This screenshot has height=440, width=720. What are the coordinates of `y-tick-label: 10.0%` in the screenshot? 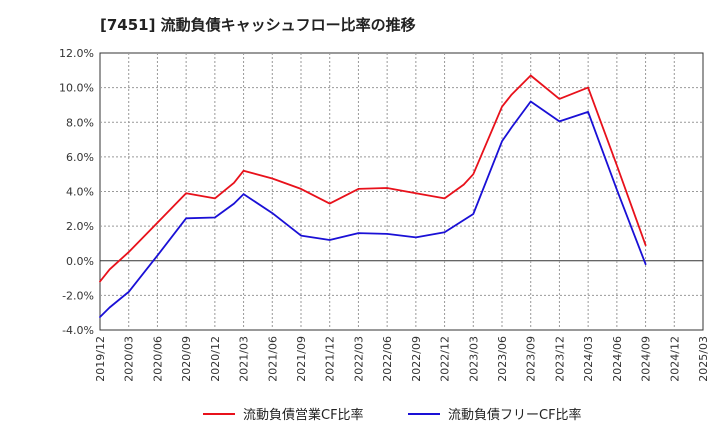 It's located at (76, 88).